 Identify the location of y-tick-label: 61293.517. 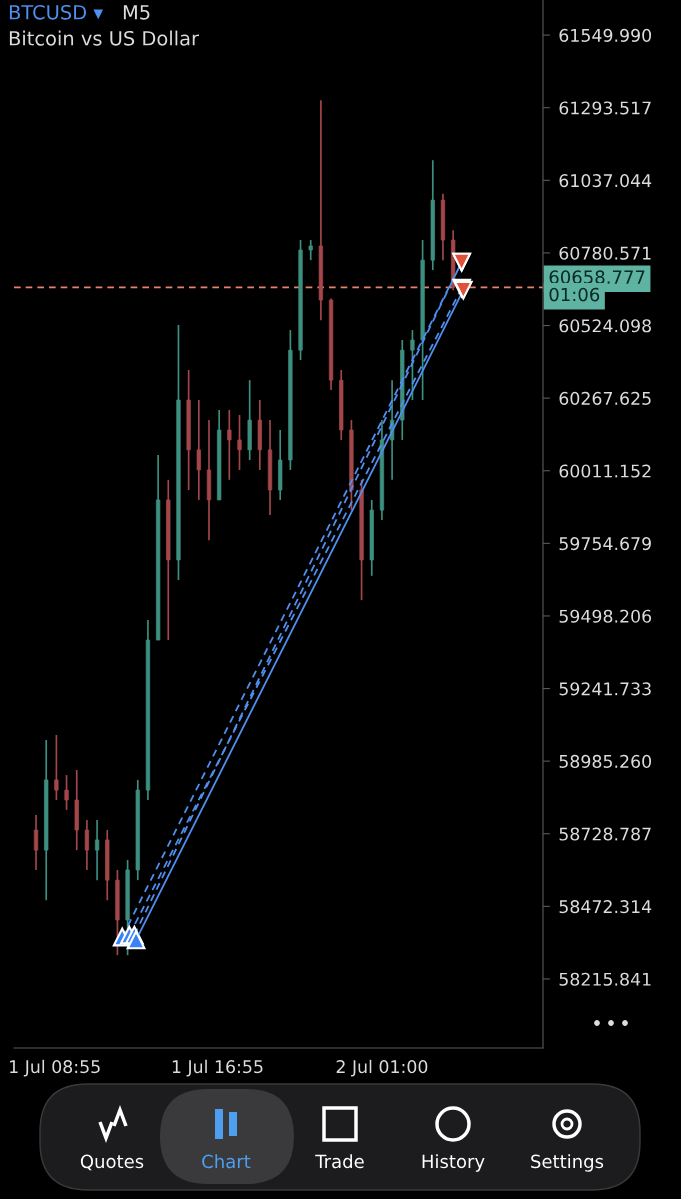
(605, 108).